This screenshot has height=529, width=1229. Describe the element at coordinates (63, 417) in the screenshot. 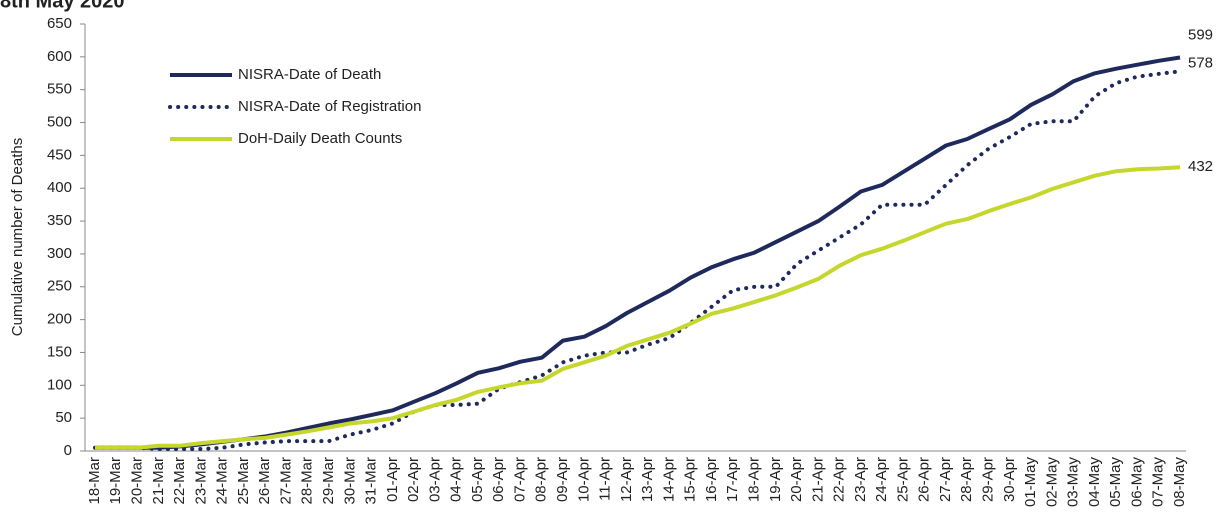

I see `y-tick-label: 50` at that location.